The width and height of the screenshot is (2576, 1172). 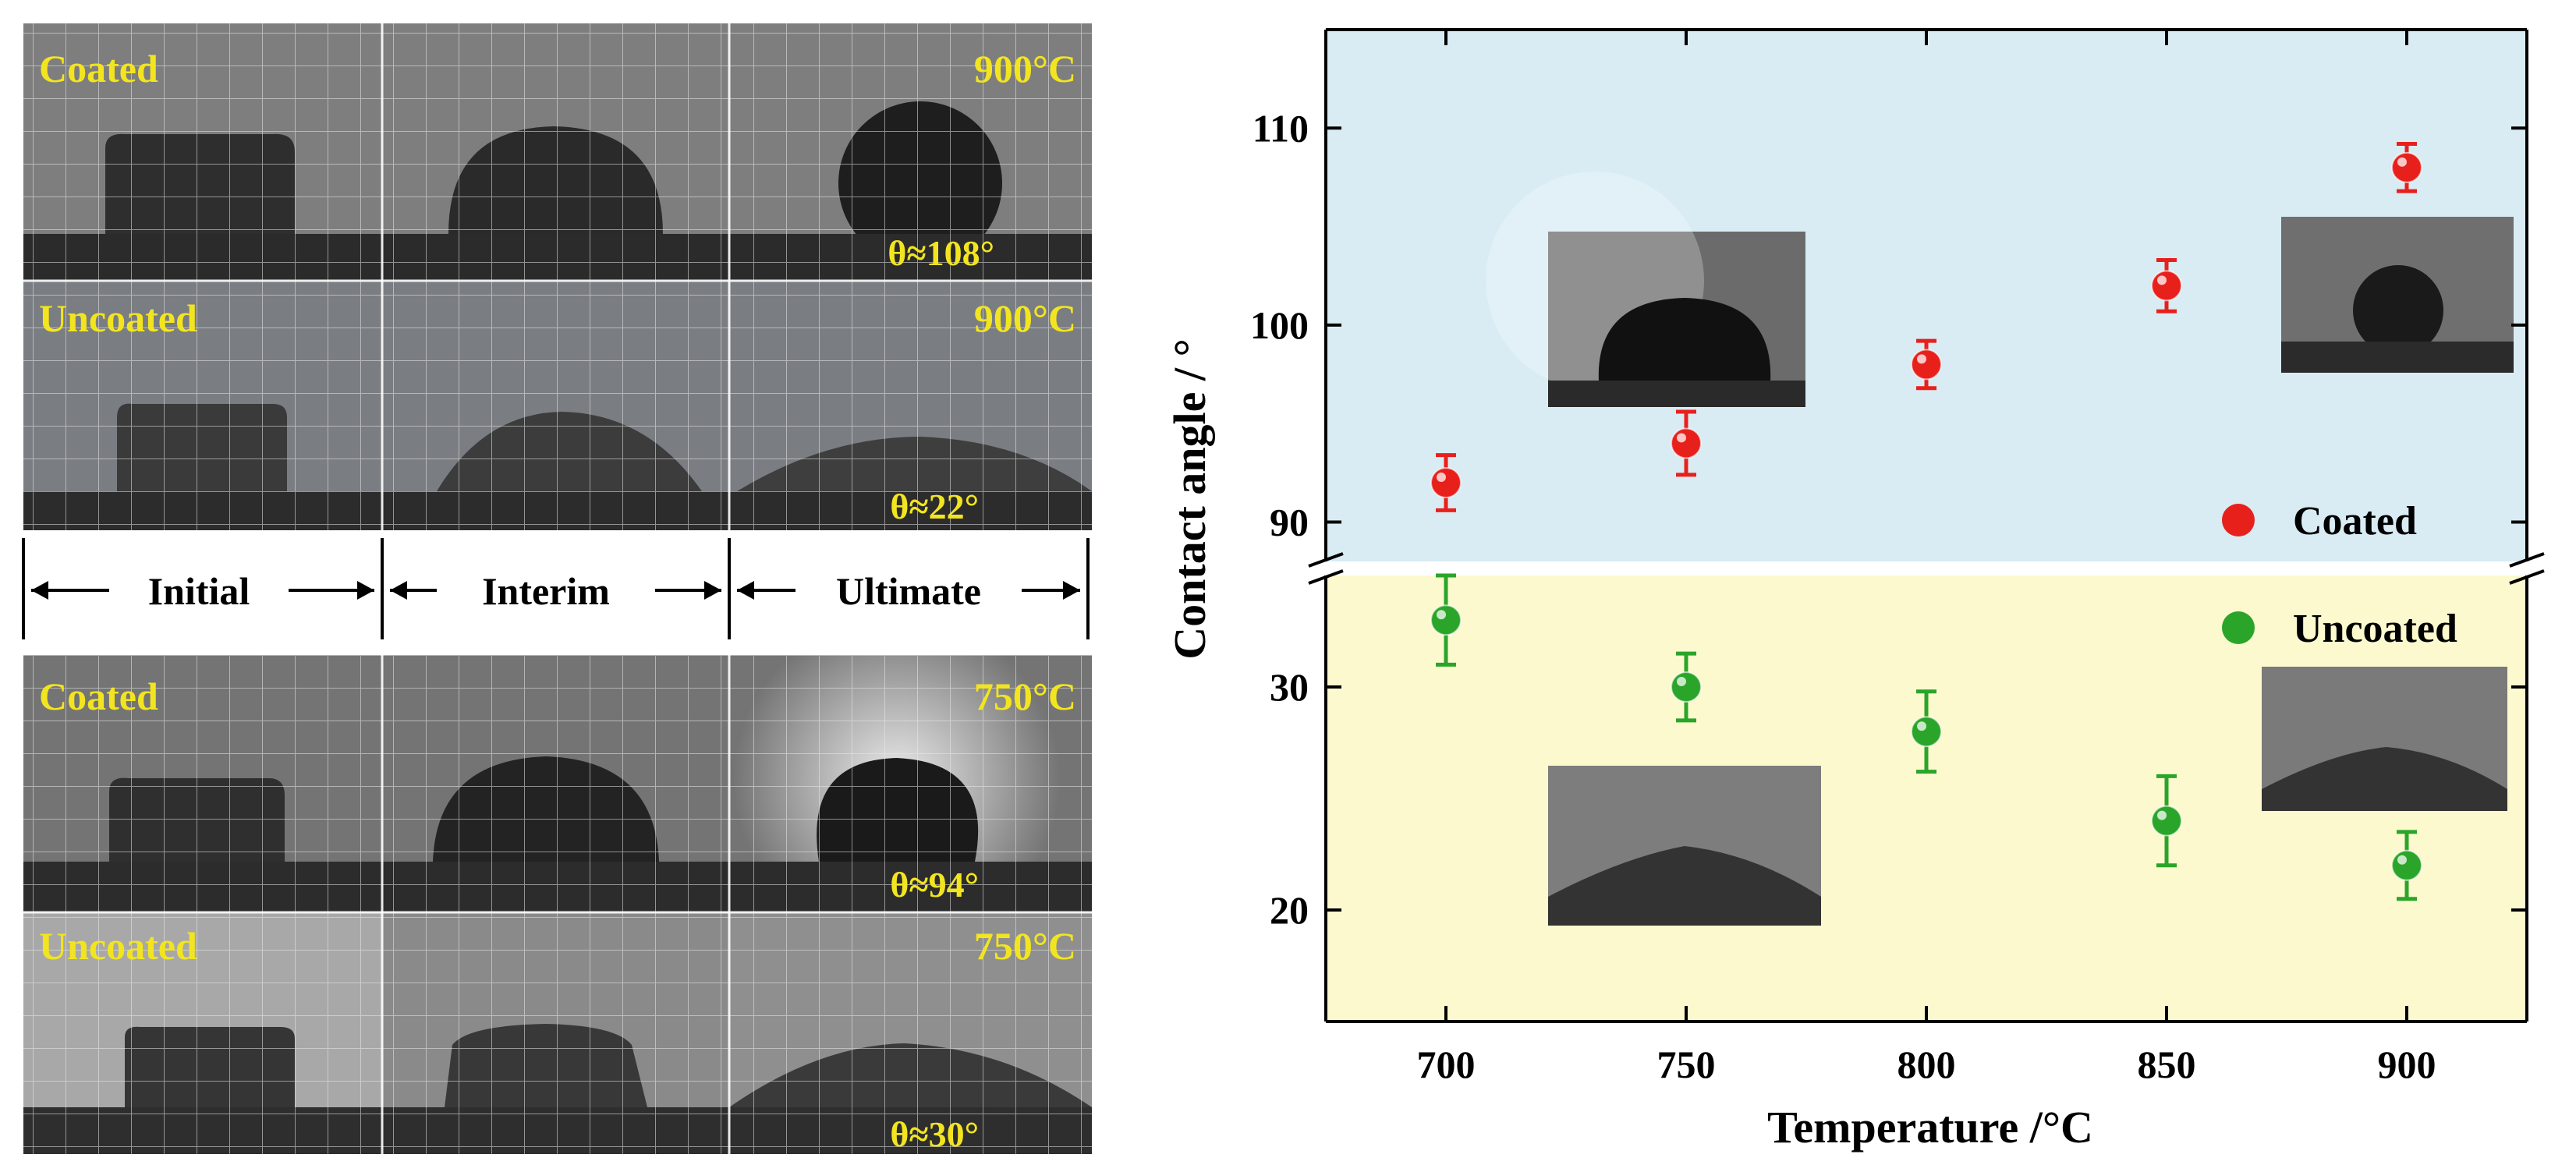 What do you see at coordinates (98, 68) in the screenshot?
I see `row-1-label: Coated` at bounding box center [98, 68].